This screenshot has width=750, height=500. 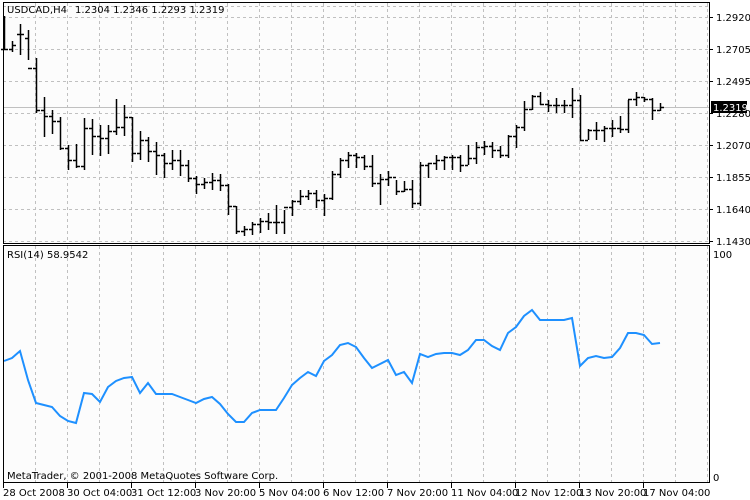 I want to click on price-tick-label: 1.2070, so click(x=733, y=146).